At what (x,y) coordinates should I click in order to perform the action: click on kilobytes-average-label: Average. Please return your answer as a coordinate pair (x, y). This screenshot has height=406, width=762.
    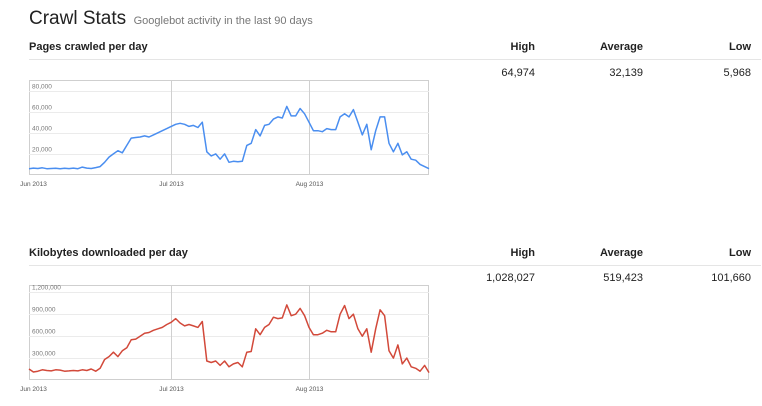
    Looking at the image, I should click on (621, 253).